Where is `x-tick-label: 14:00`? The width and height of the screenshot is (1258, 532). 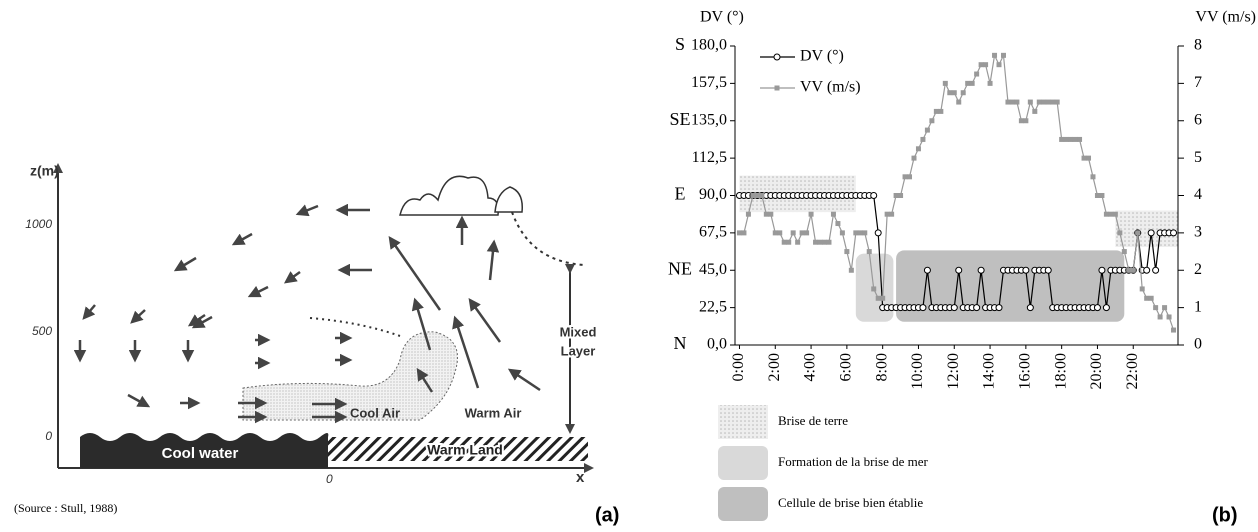
x-tick-label: 14:00 is located at coordinates (989, 371).